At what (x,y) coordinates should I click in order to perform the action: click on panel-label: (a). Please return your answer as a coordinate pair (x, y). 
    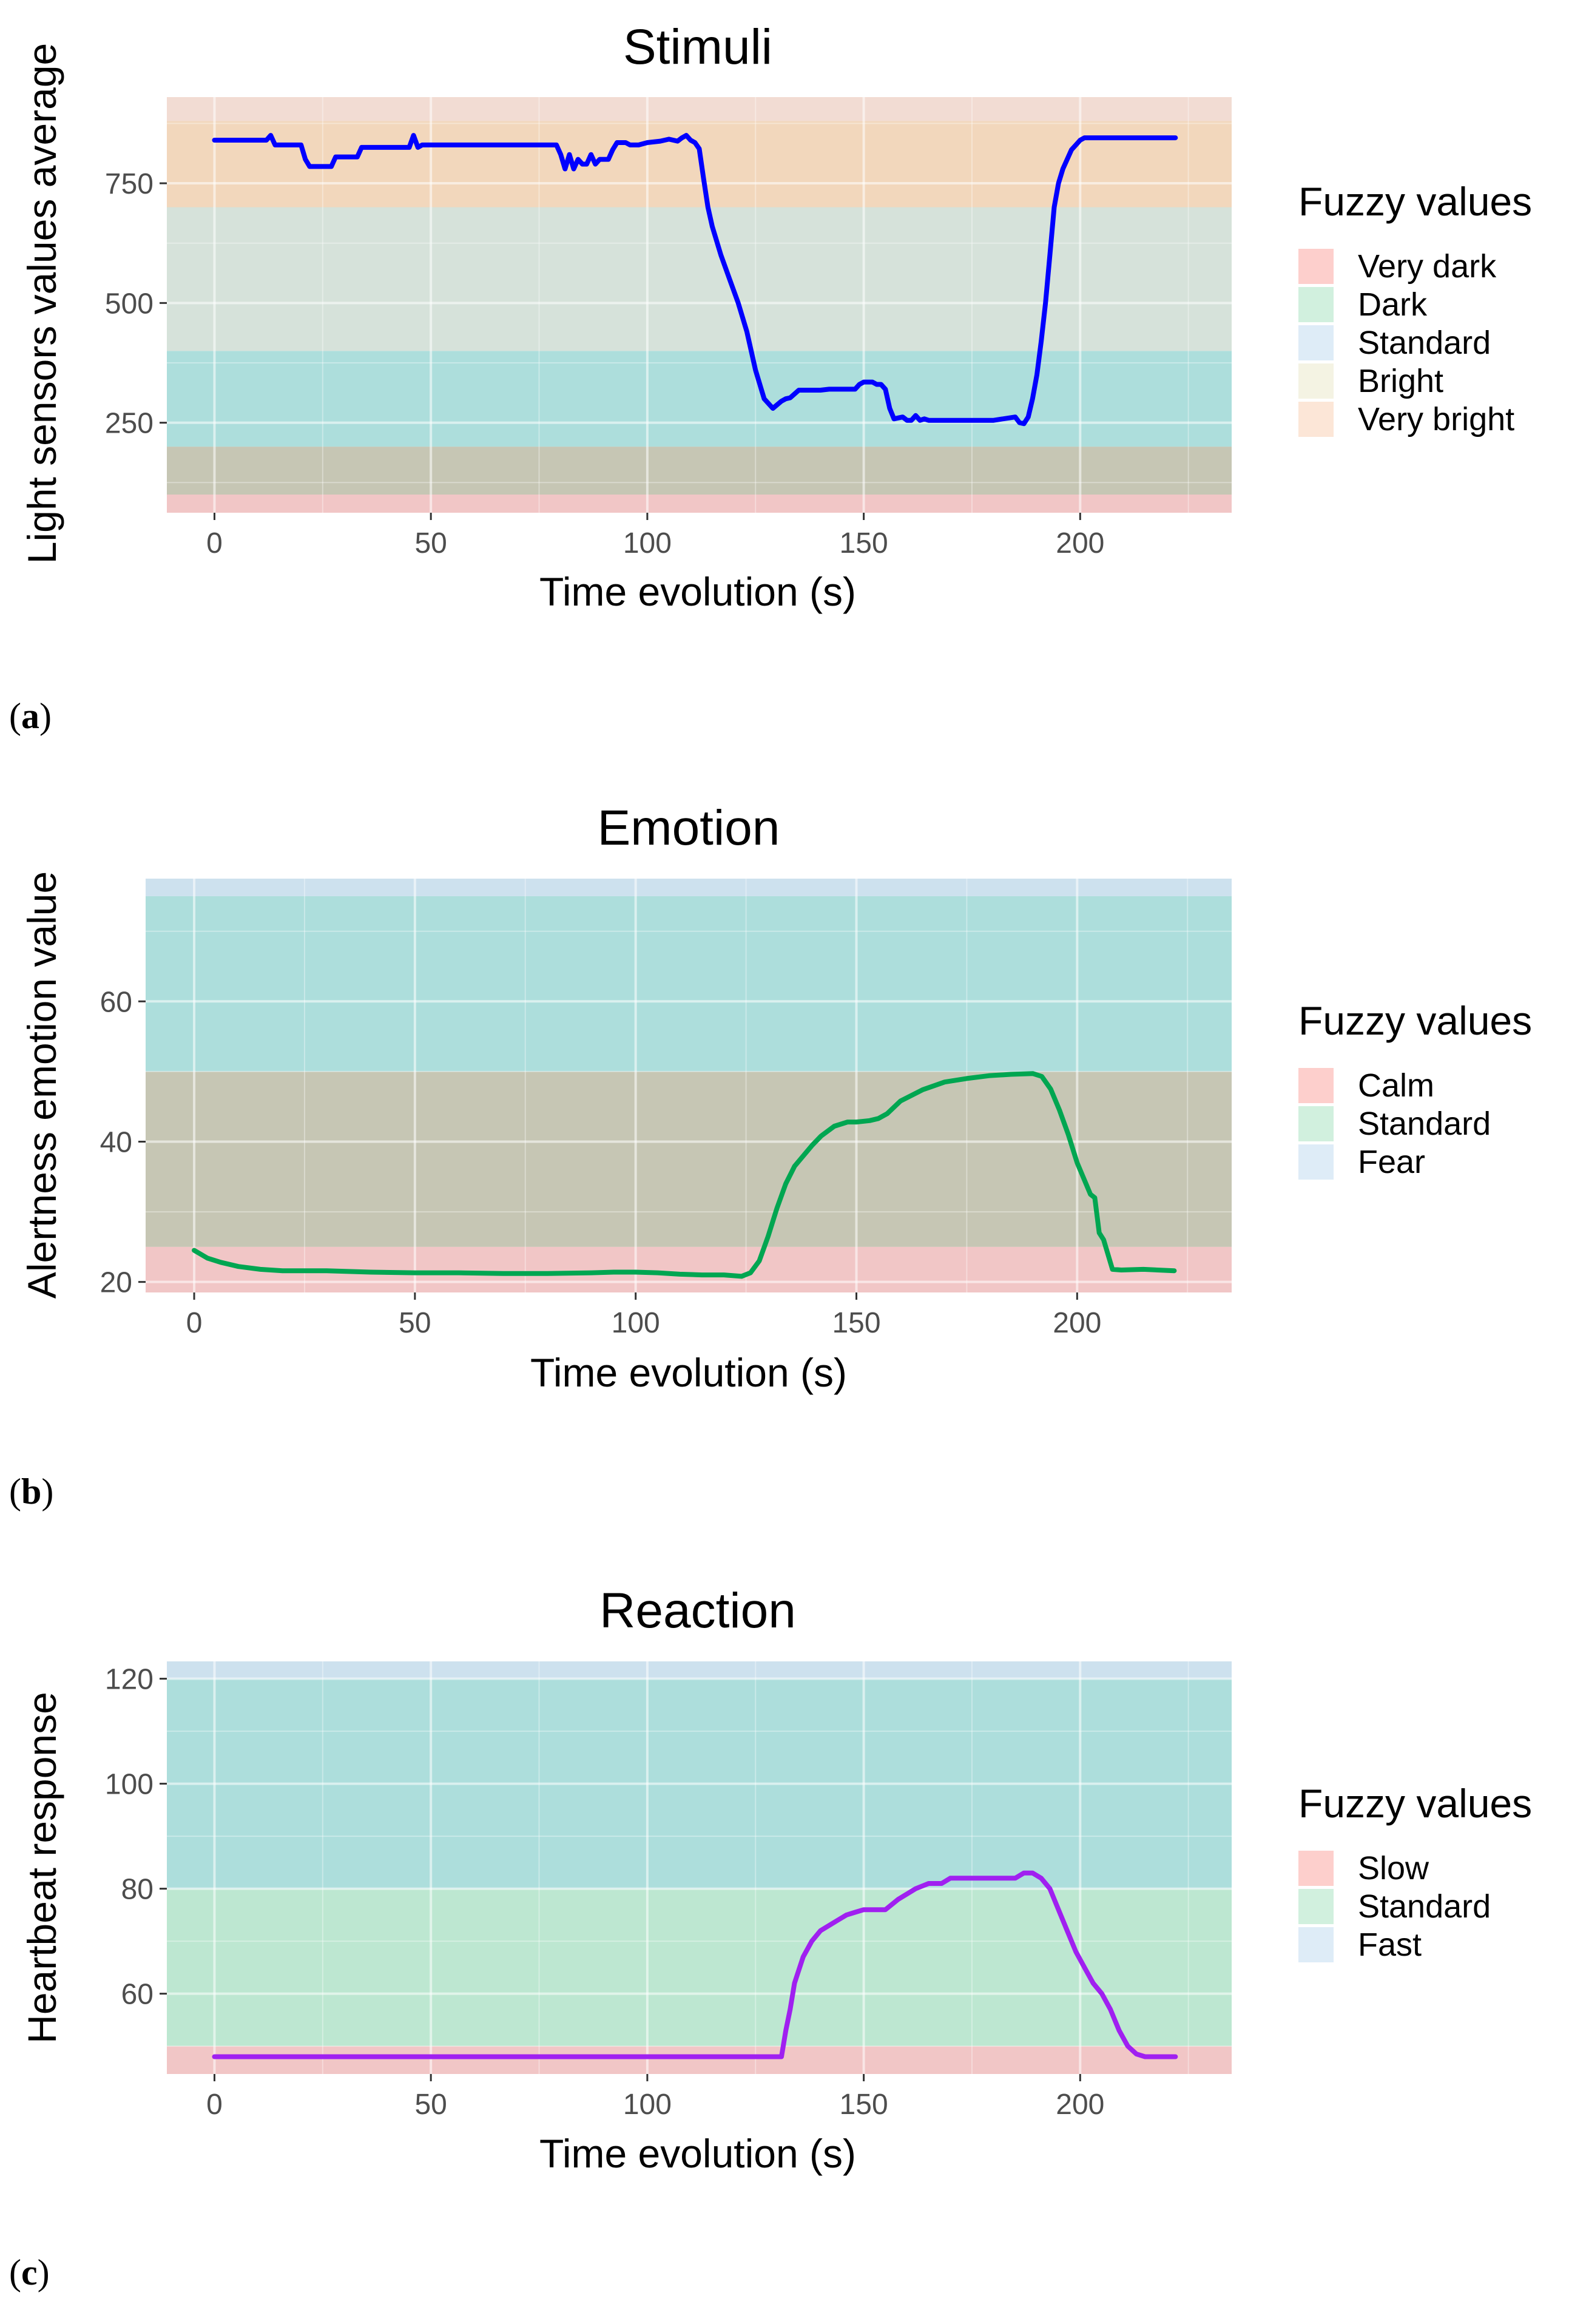
    Looking at the image, I should click on (30, 716).